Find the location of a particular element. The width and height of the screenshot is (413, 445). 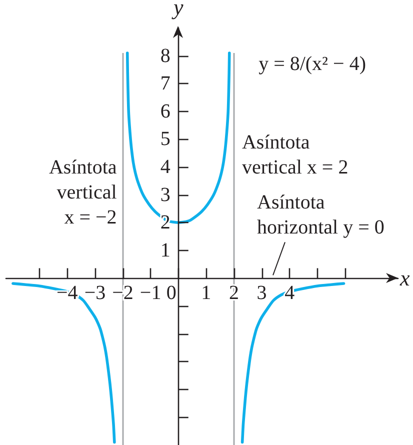

x-tick-label: −1 is located at coordinates (151, 293).